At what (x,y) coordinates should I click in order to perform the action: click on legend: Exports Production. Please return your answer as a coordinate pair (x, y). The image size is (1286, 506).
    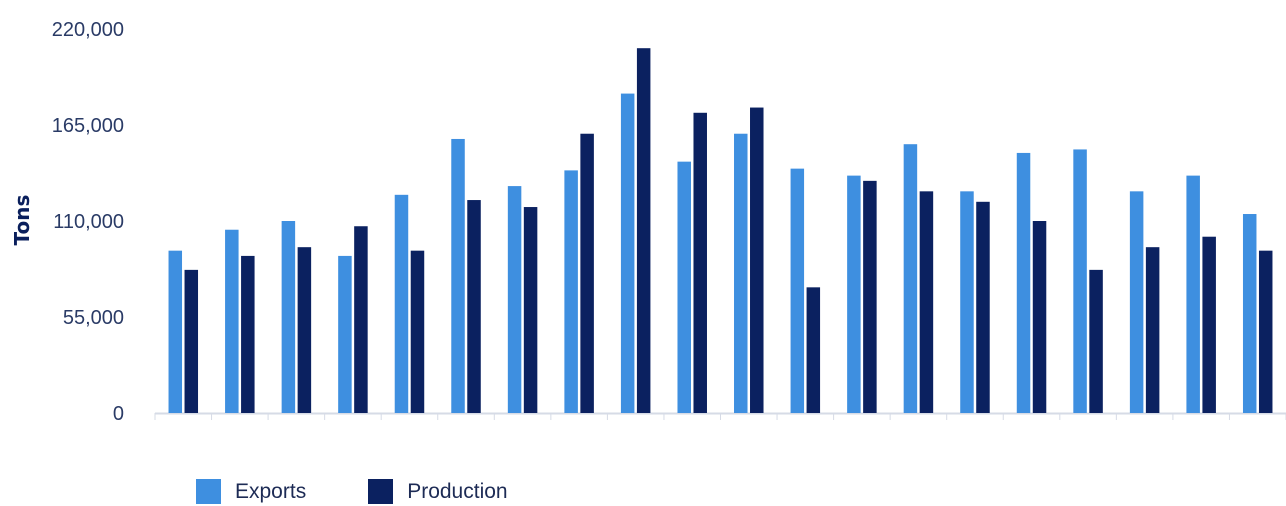
    Looking at the image, I should click on (383, 491).